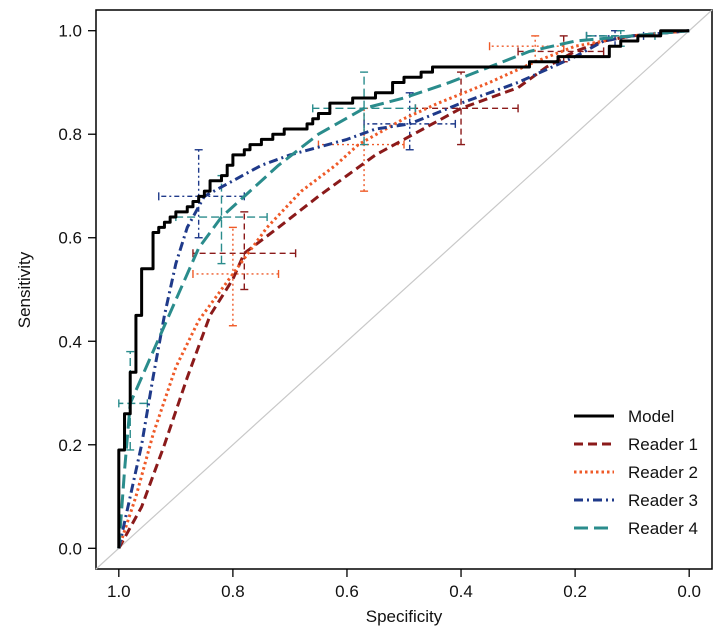  I want to click on x-tick-label: 0.0, so click(689, 591).